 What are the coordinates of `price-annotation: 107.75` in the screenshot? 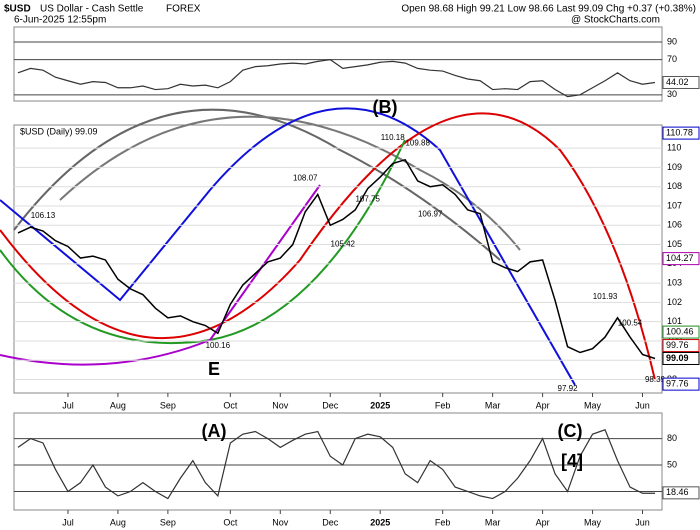 It's located at (367, 199).